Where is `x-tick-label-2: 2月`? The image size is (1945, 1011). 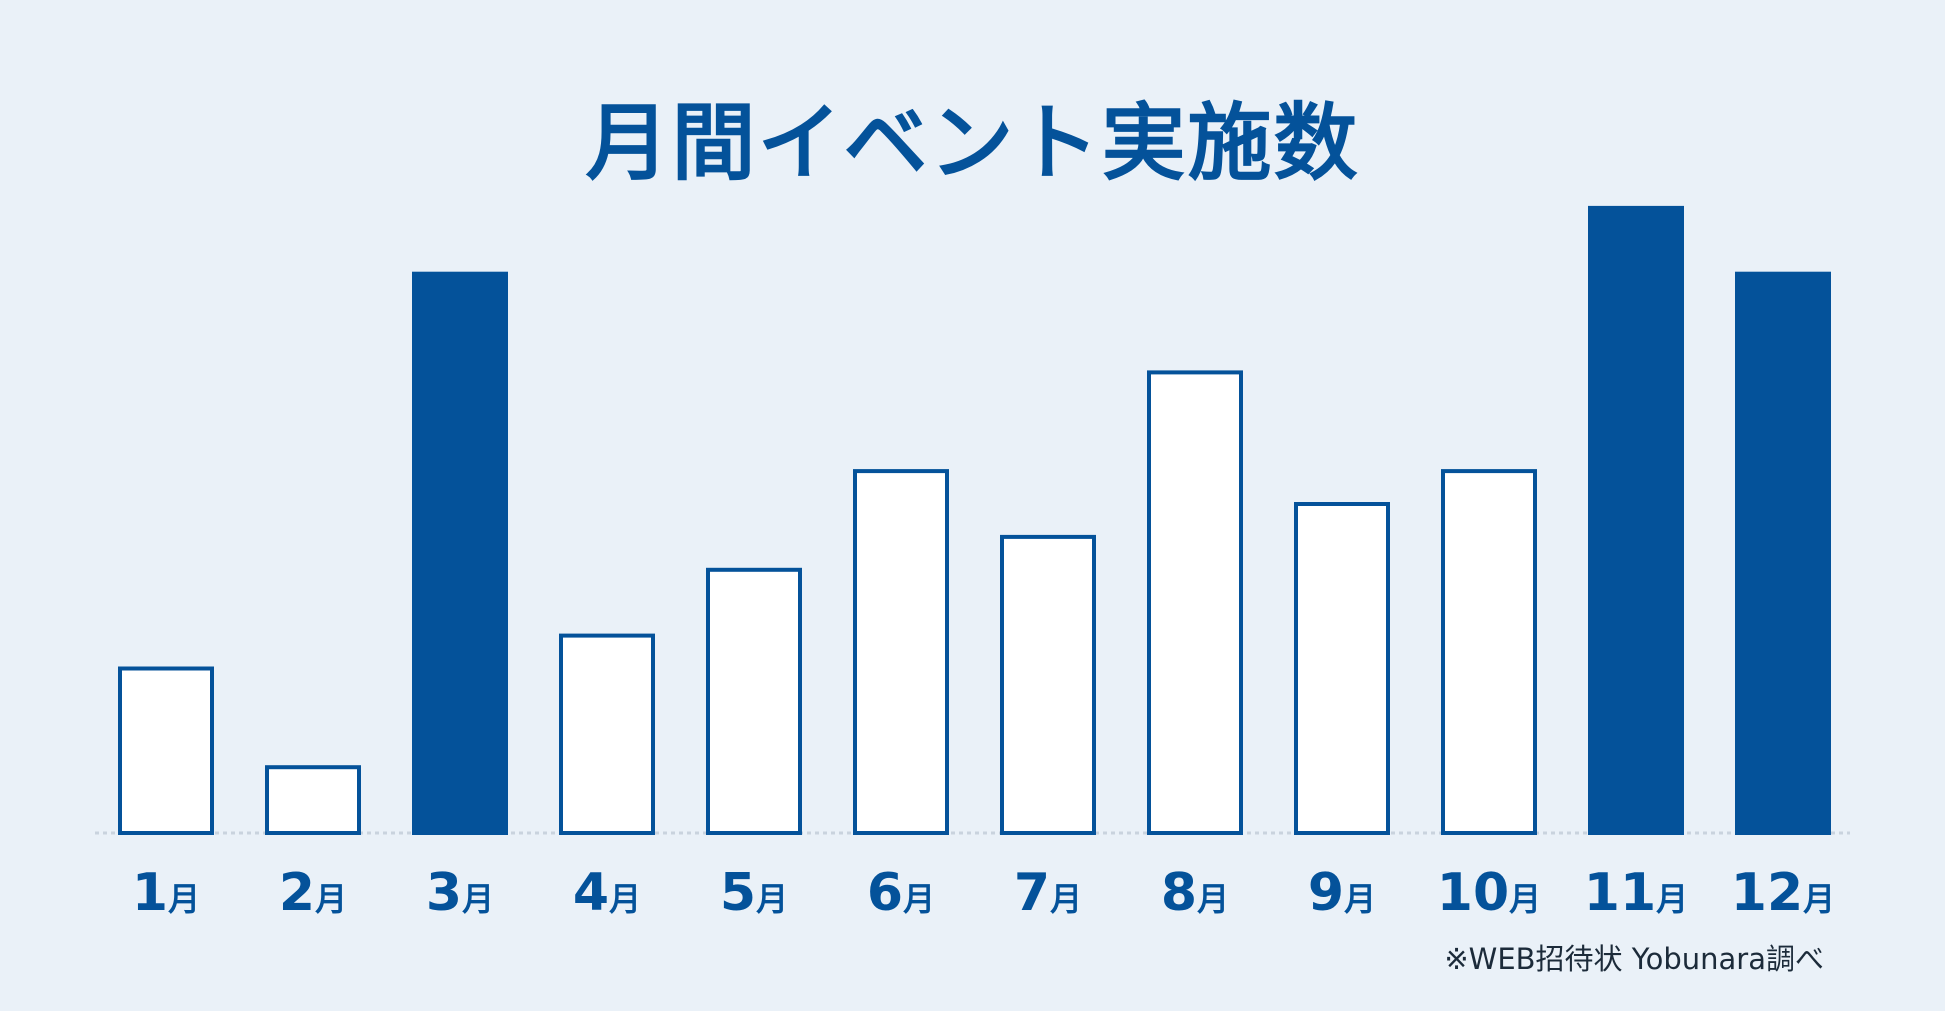 x-tick-label-2: 2月 is located at coordinates (313, 893).